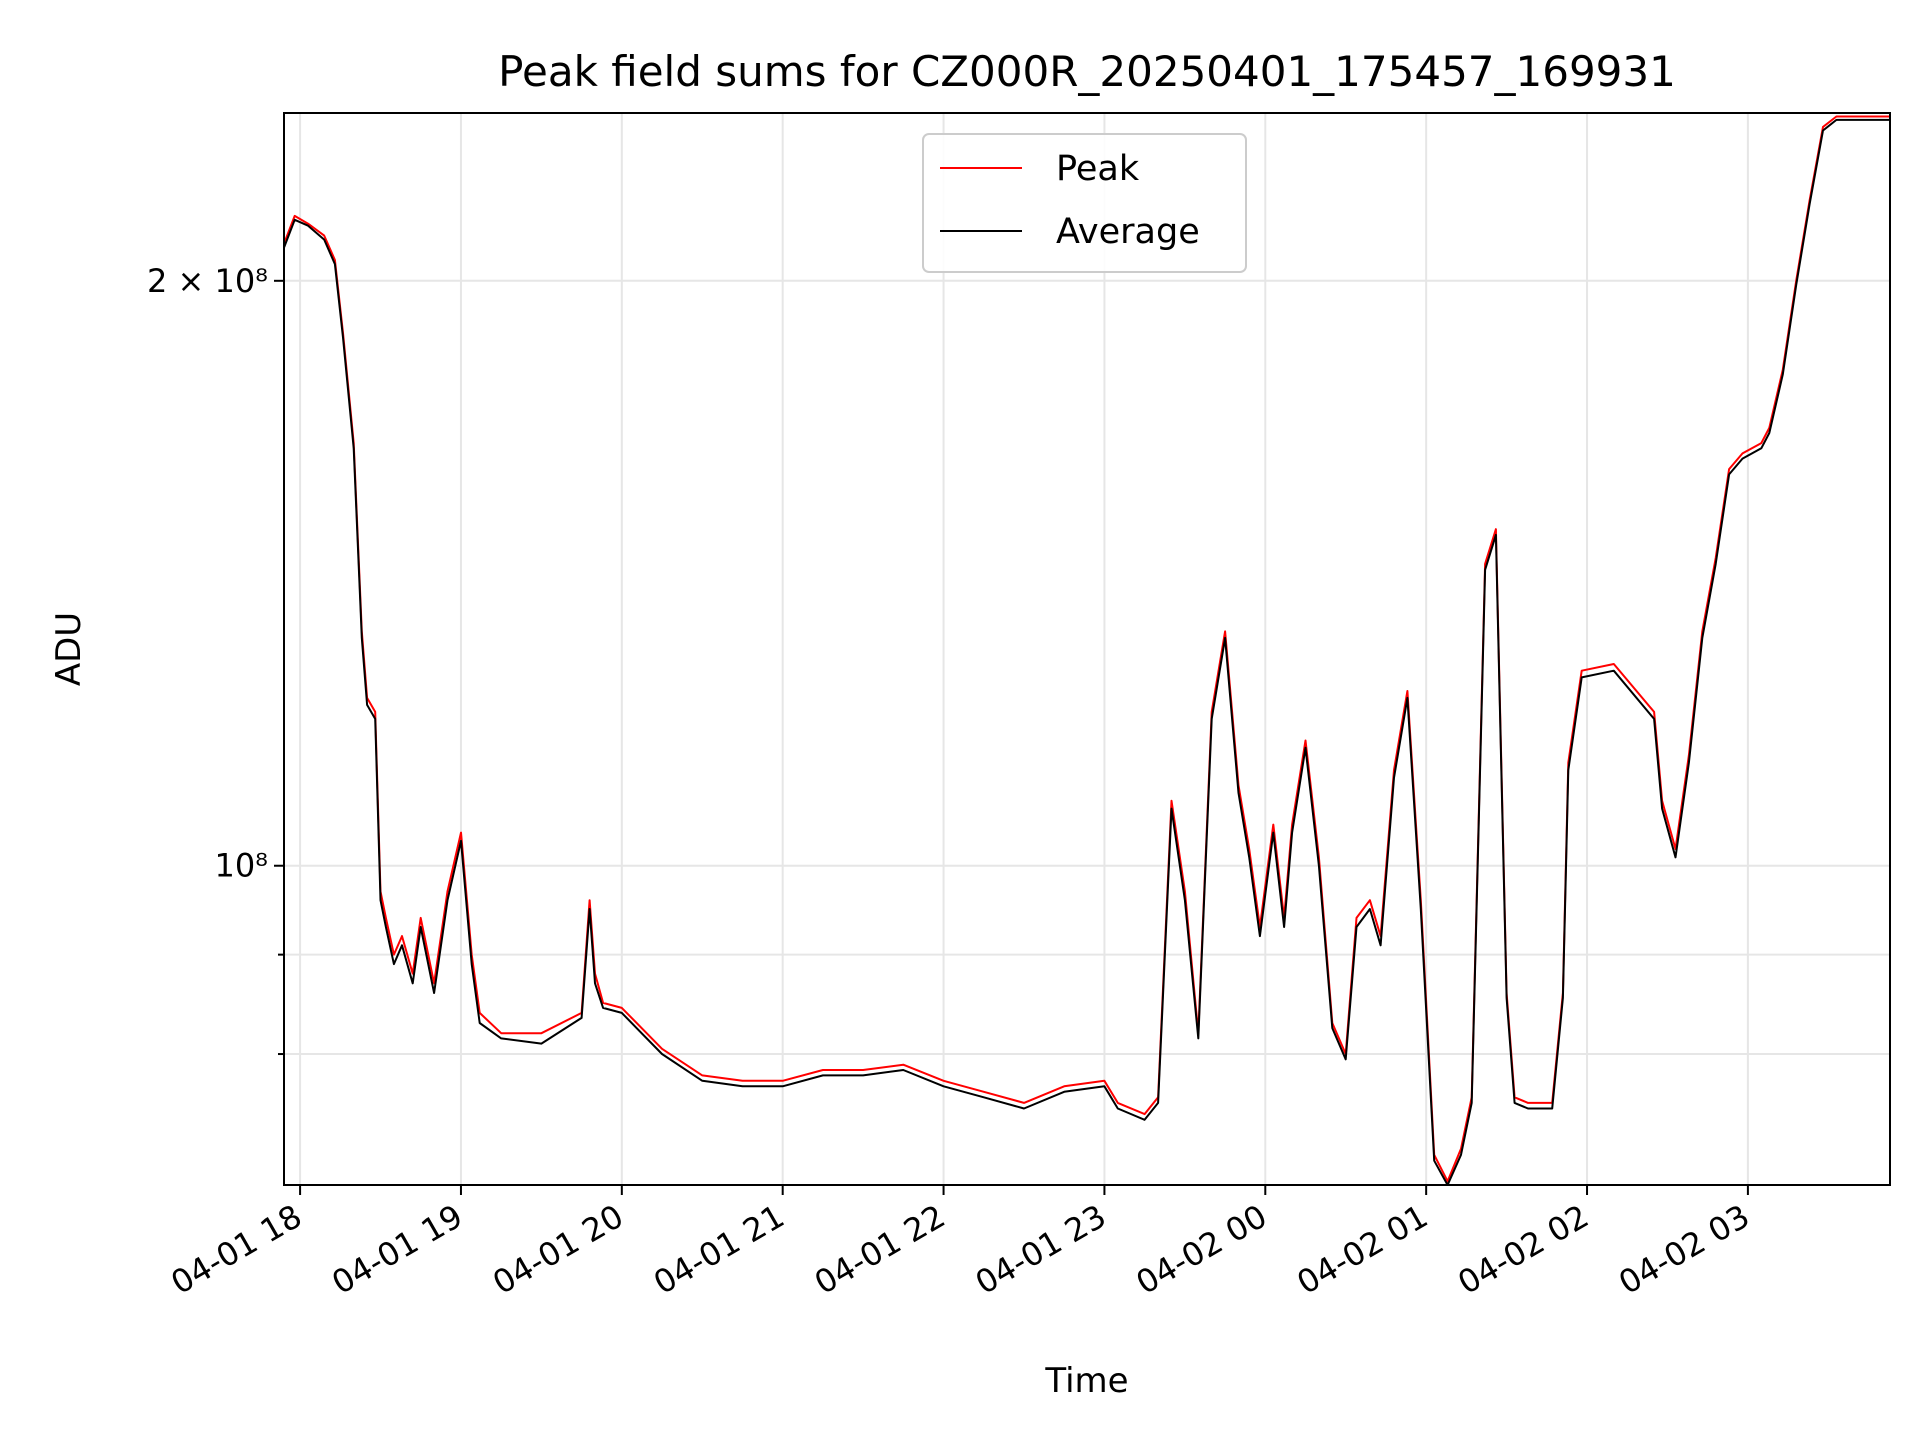  I want to click on legend-label-peak: Peak, so click(1098, 169).